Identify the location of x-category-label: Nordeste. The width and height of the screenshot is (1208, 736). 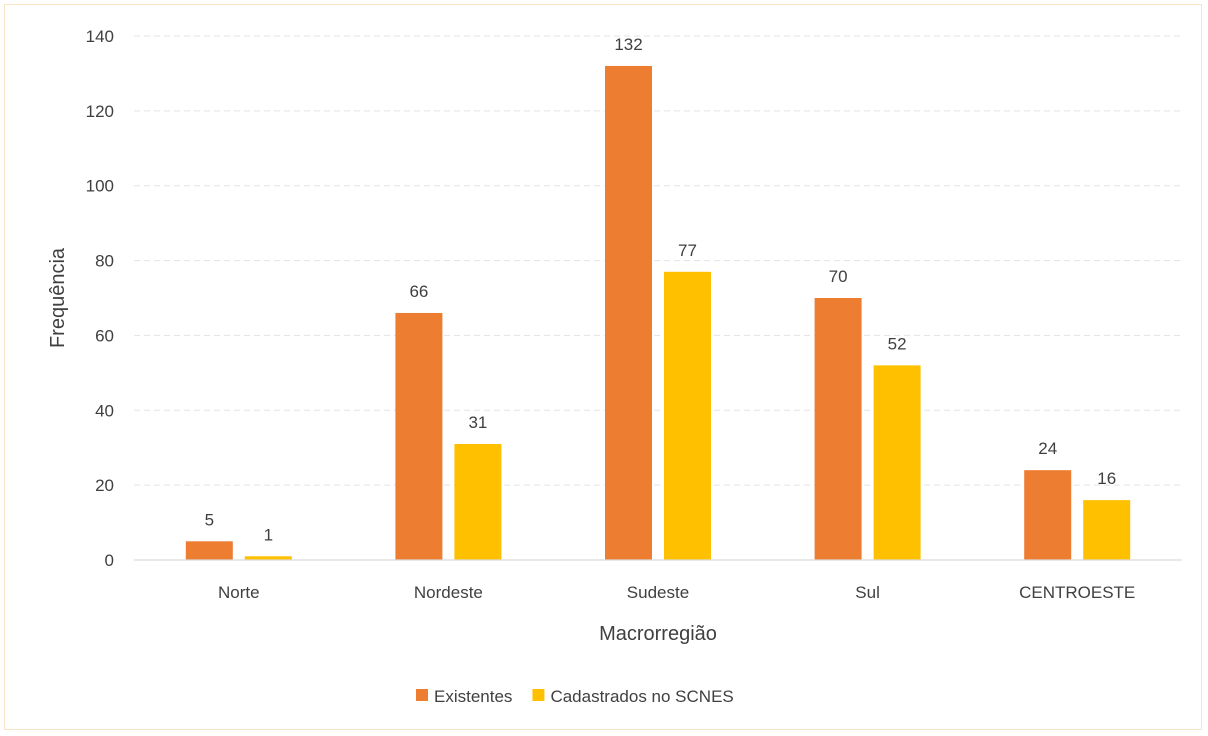
(448, 592).